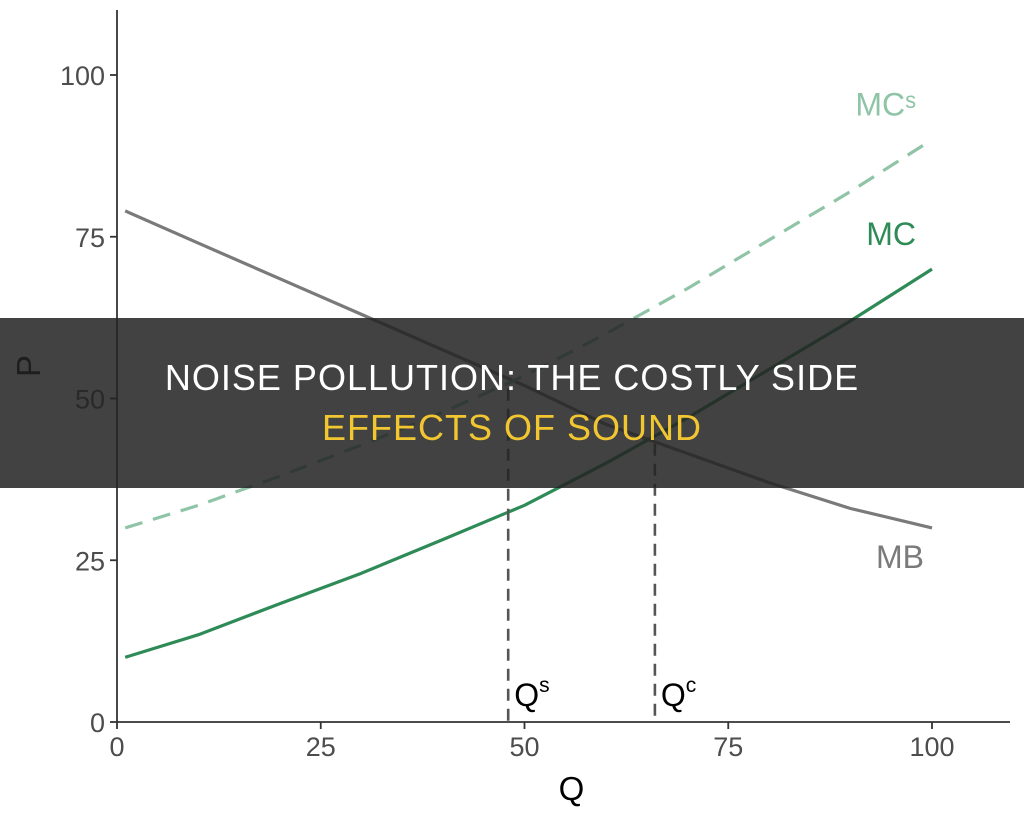 Image resolution: width=1024 pixels, height=819 pixels. I want to click on y-tick-label-1: 25, so click(90, 561).